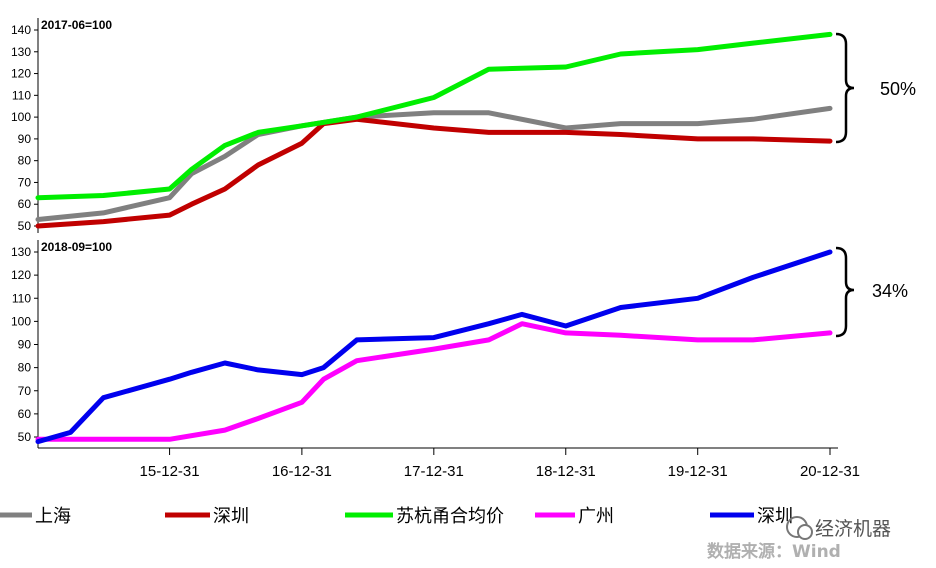 The width and height of the screenshot is (936, 568). Describe the element at coordinates (76, 247) in the screenshot. I see `panel-title: 2018-09=100` at that location.